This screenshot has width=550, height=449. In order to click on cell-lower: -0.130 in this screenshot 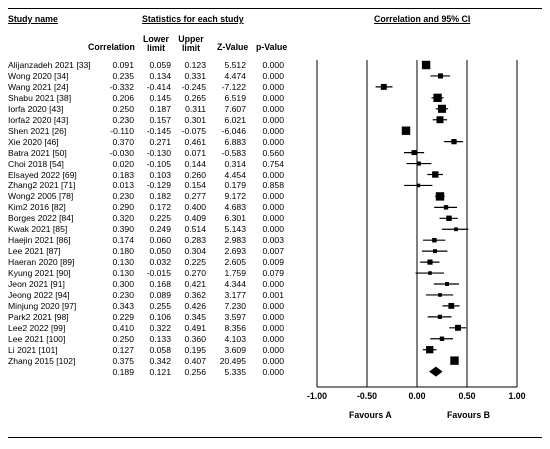, I will do `click(158, 152)`.